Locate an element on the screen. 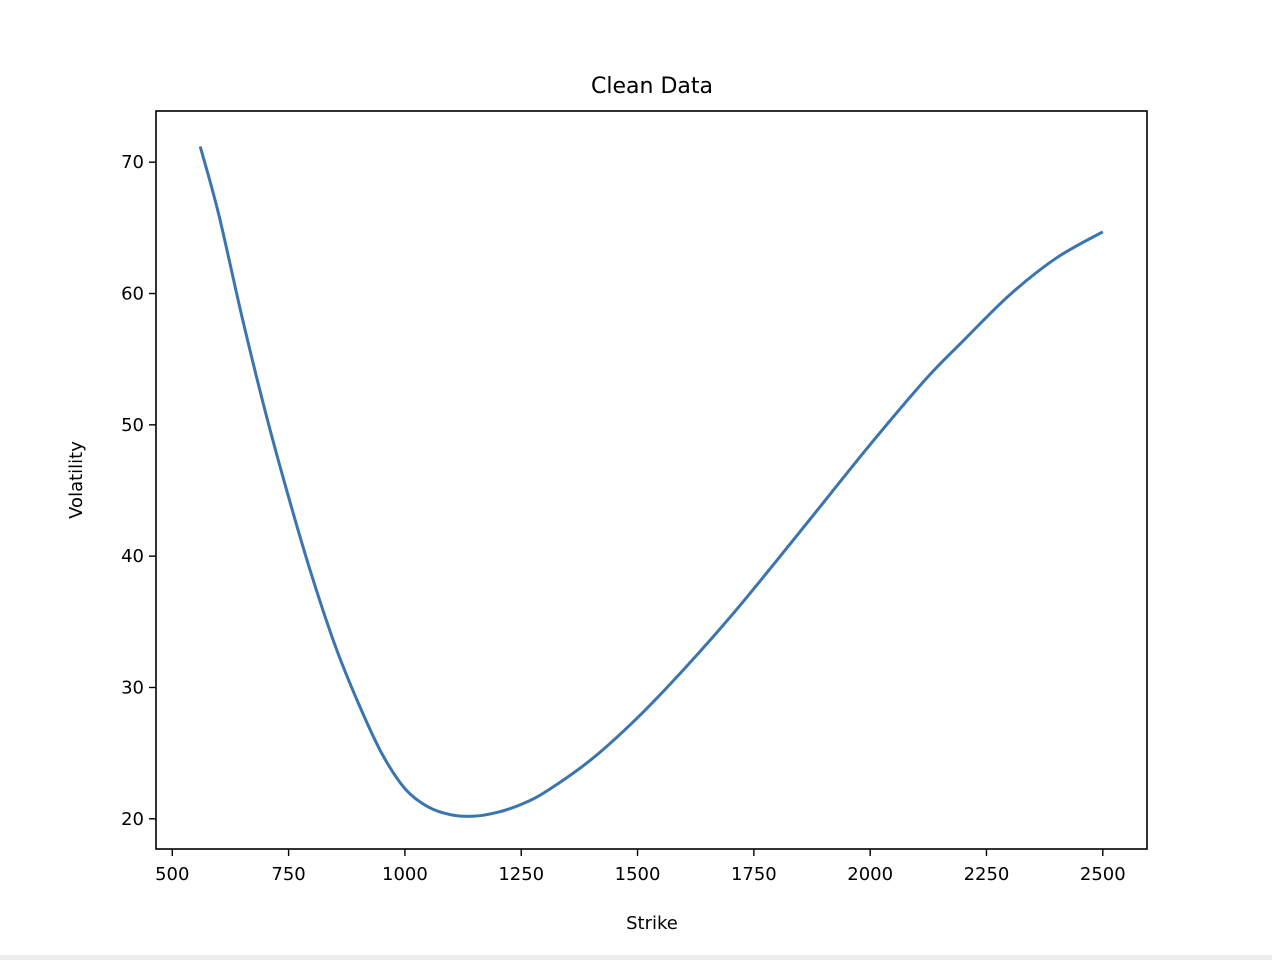 This screenshot has height=960, width=1272. x-tick-label: 500 is located at coordinates (172, 874).